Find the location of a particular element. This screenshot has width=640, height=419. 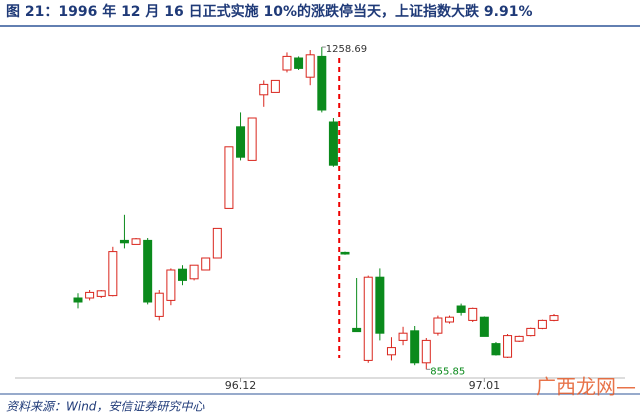

x-tick-label: 96.12 is located at coordinates (241, 385).